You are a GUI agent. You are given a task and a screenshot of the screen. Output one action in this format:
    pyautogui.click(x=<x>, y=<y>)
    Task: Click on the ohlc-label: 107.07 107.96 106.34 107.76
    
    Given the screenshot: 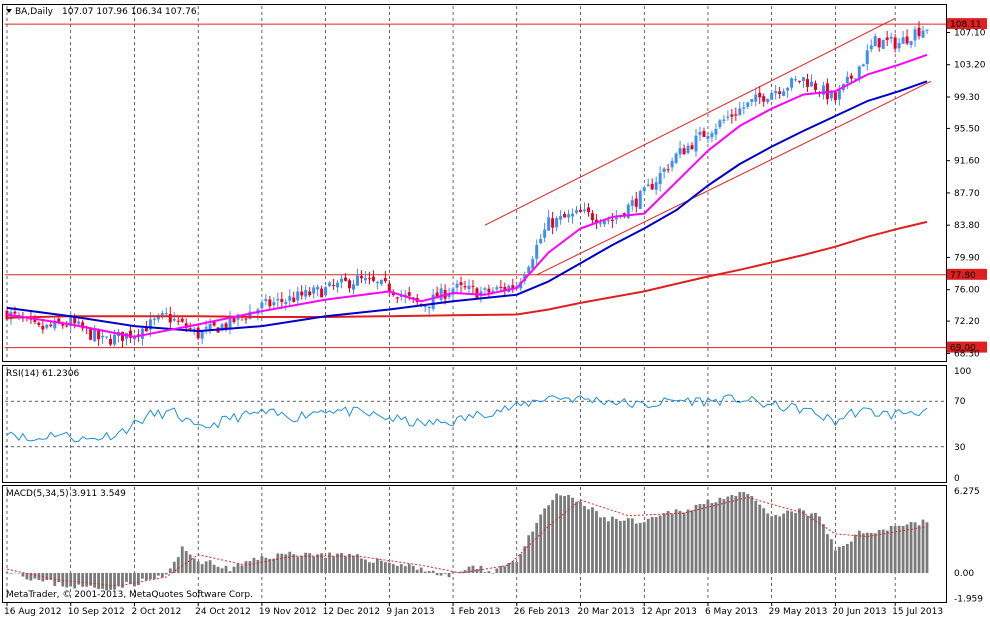 What is the action you would take?
    pyautogui.click(x=129, y=12)
    